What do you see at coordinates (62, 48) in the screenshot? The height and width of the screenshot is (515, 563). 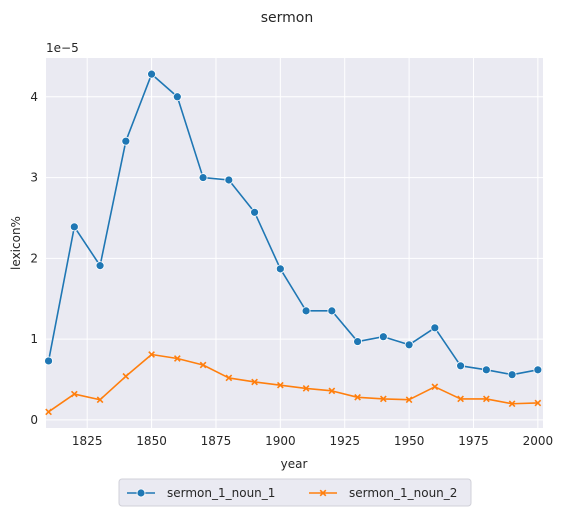 I see `y-scale-label: 1e−5` at bounding box center [62, 48].